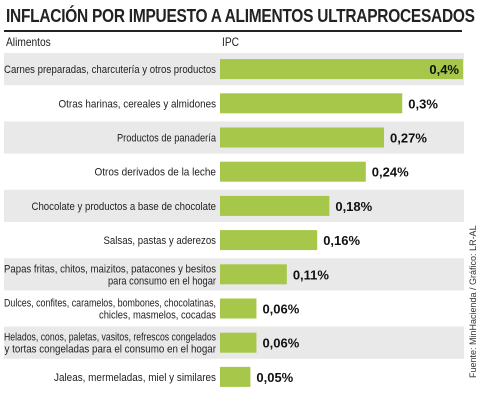 The image size is (481, 401). What do you see at coordinates (233, 31) in the screenshot?
I see `title-rule` at bounding box center [233, 31].